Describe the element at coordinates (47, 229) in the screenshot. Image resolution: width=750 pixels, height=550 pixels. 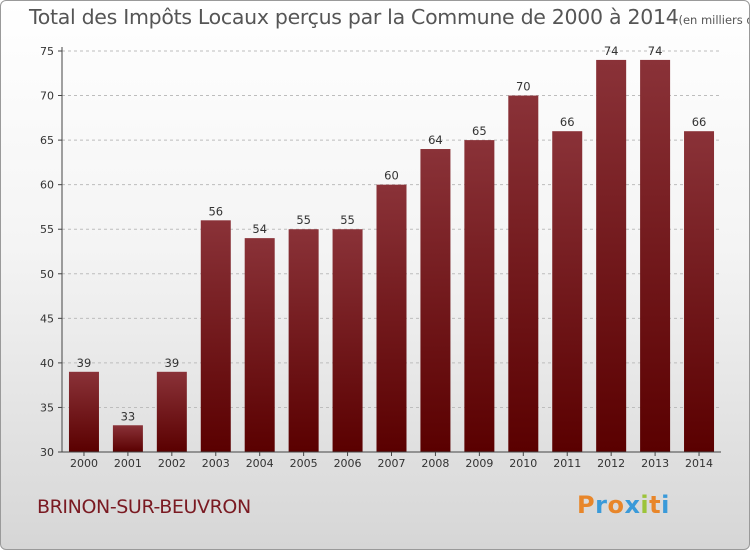
I see `y-tick-label: 55` at that location.